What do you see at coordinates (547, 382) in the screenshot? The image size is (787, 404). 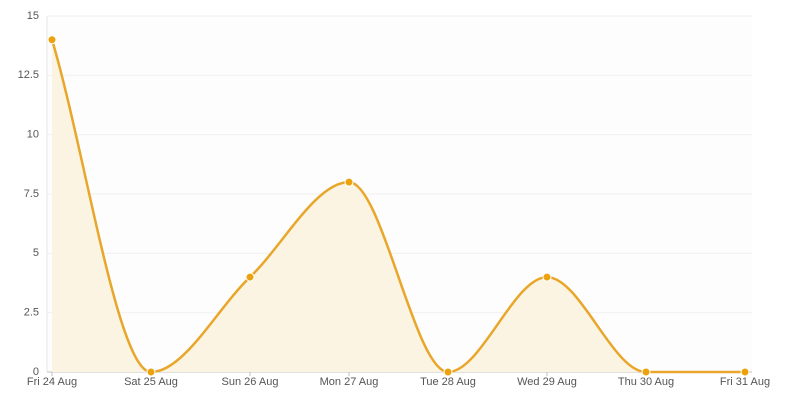 I see `x-tick-label: Wed 29 Aug` at bounding box center [547, 382].